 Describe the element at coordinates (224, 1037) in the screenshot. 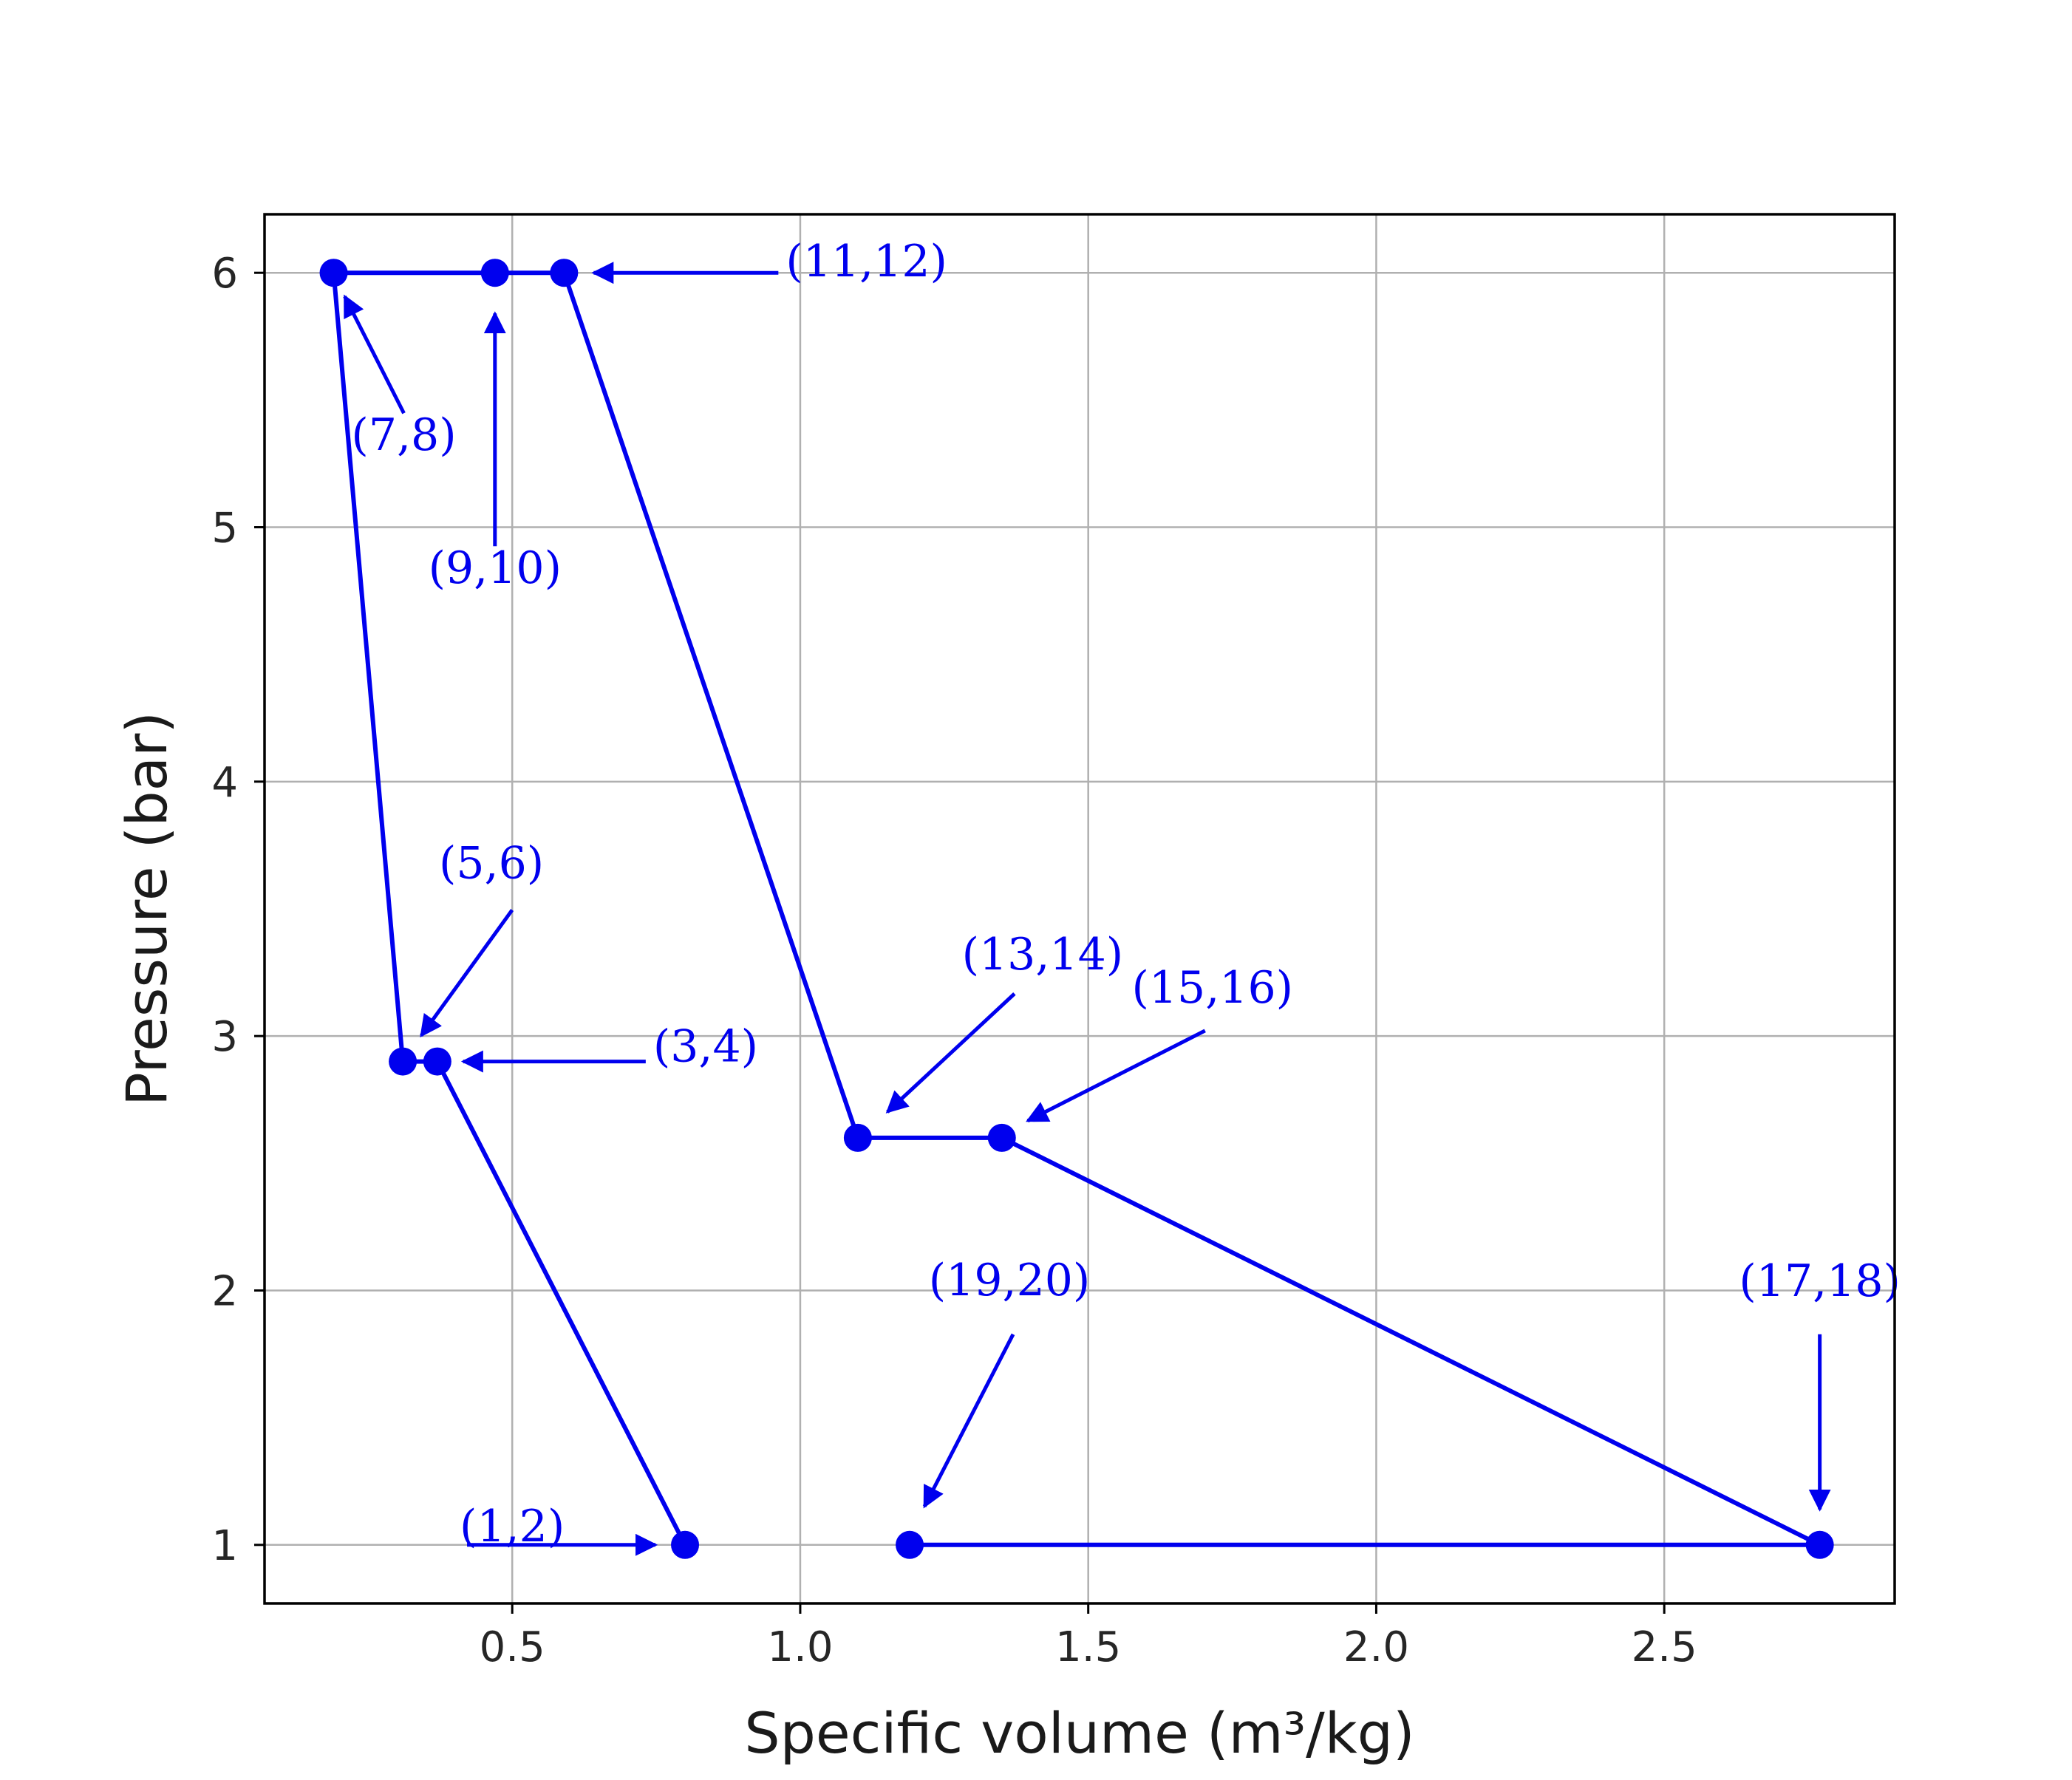

I see `y-tick-label: 3` at that location.